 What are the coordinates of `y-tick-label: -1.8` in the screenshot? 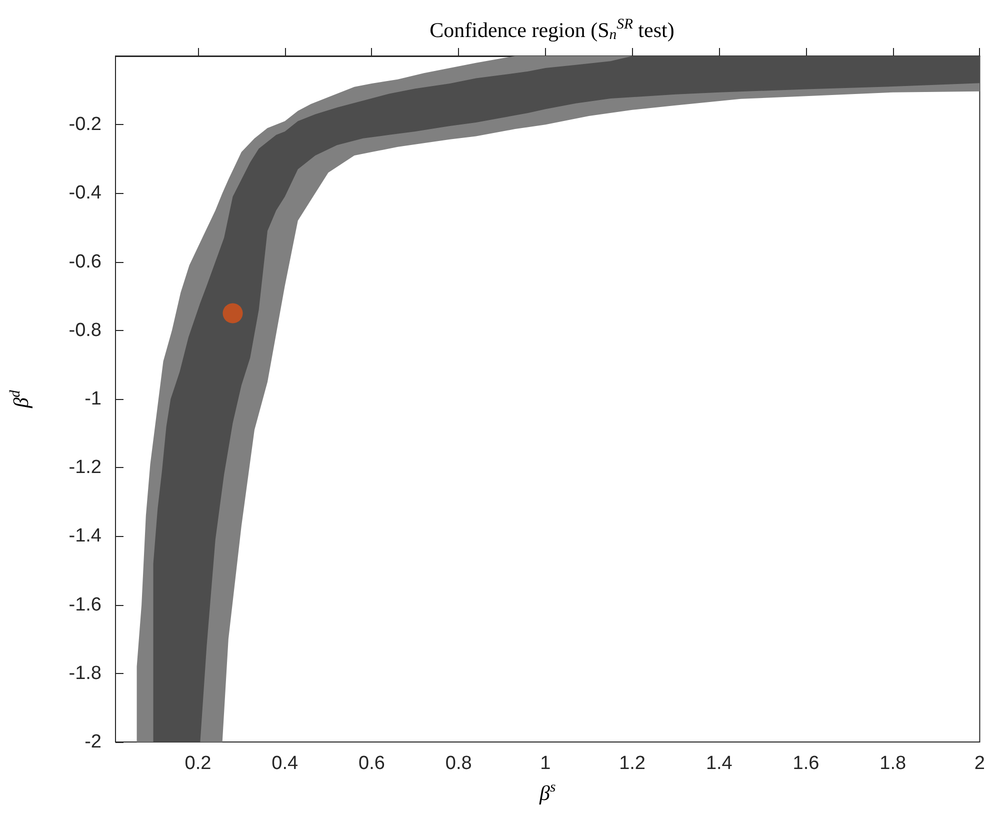 It's located at (85, 673).